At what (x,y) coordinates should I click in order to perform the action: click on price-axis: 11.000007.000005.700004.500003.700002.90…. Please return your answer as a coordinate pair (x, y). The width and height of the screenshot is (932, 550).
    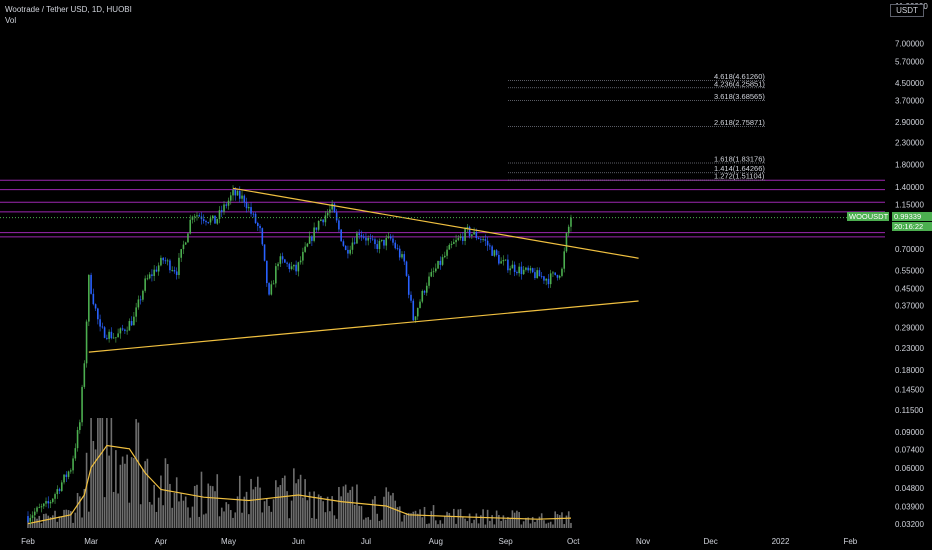
    Looking at the image, I should click on (911, 265).